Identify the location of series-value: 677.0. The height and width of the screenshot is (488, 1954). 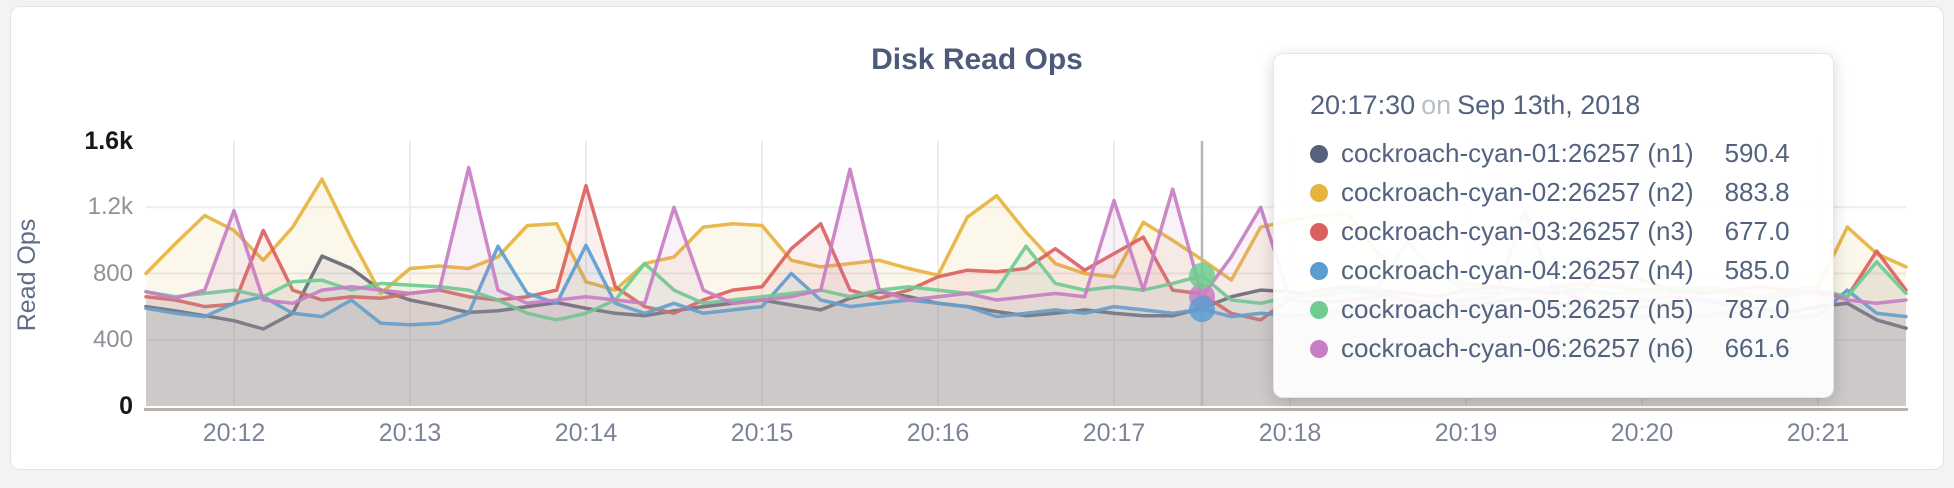
(1757, 231).